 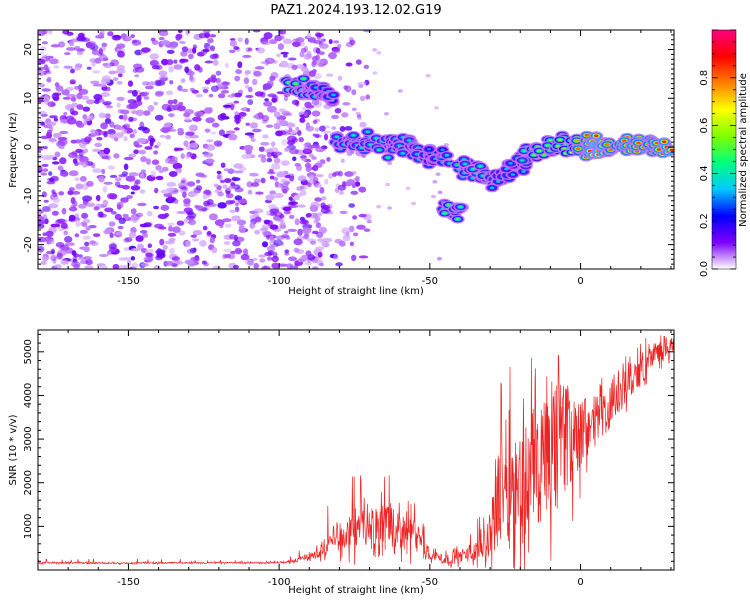 I want to click on spectrogram-y-tick-label: 20, so click(x=28, y=49).